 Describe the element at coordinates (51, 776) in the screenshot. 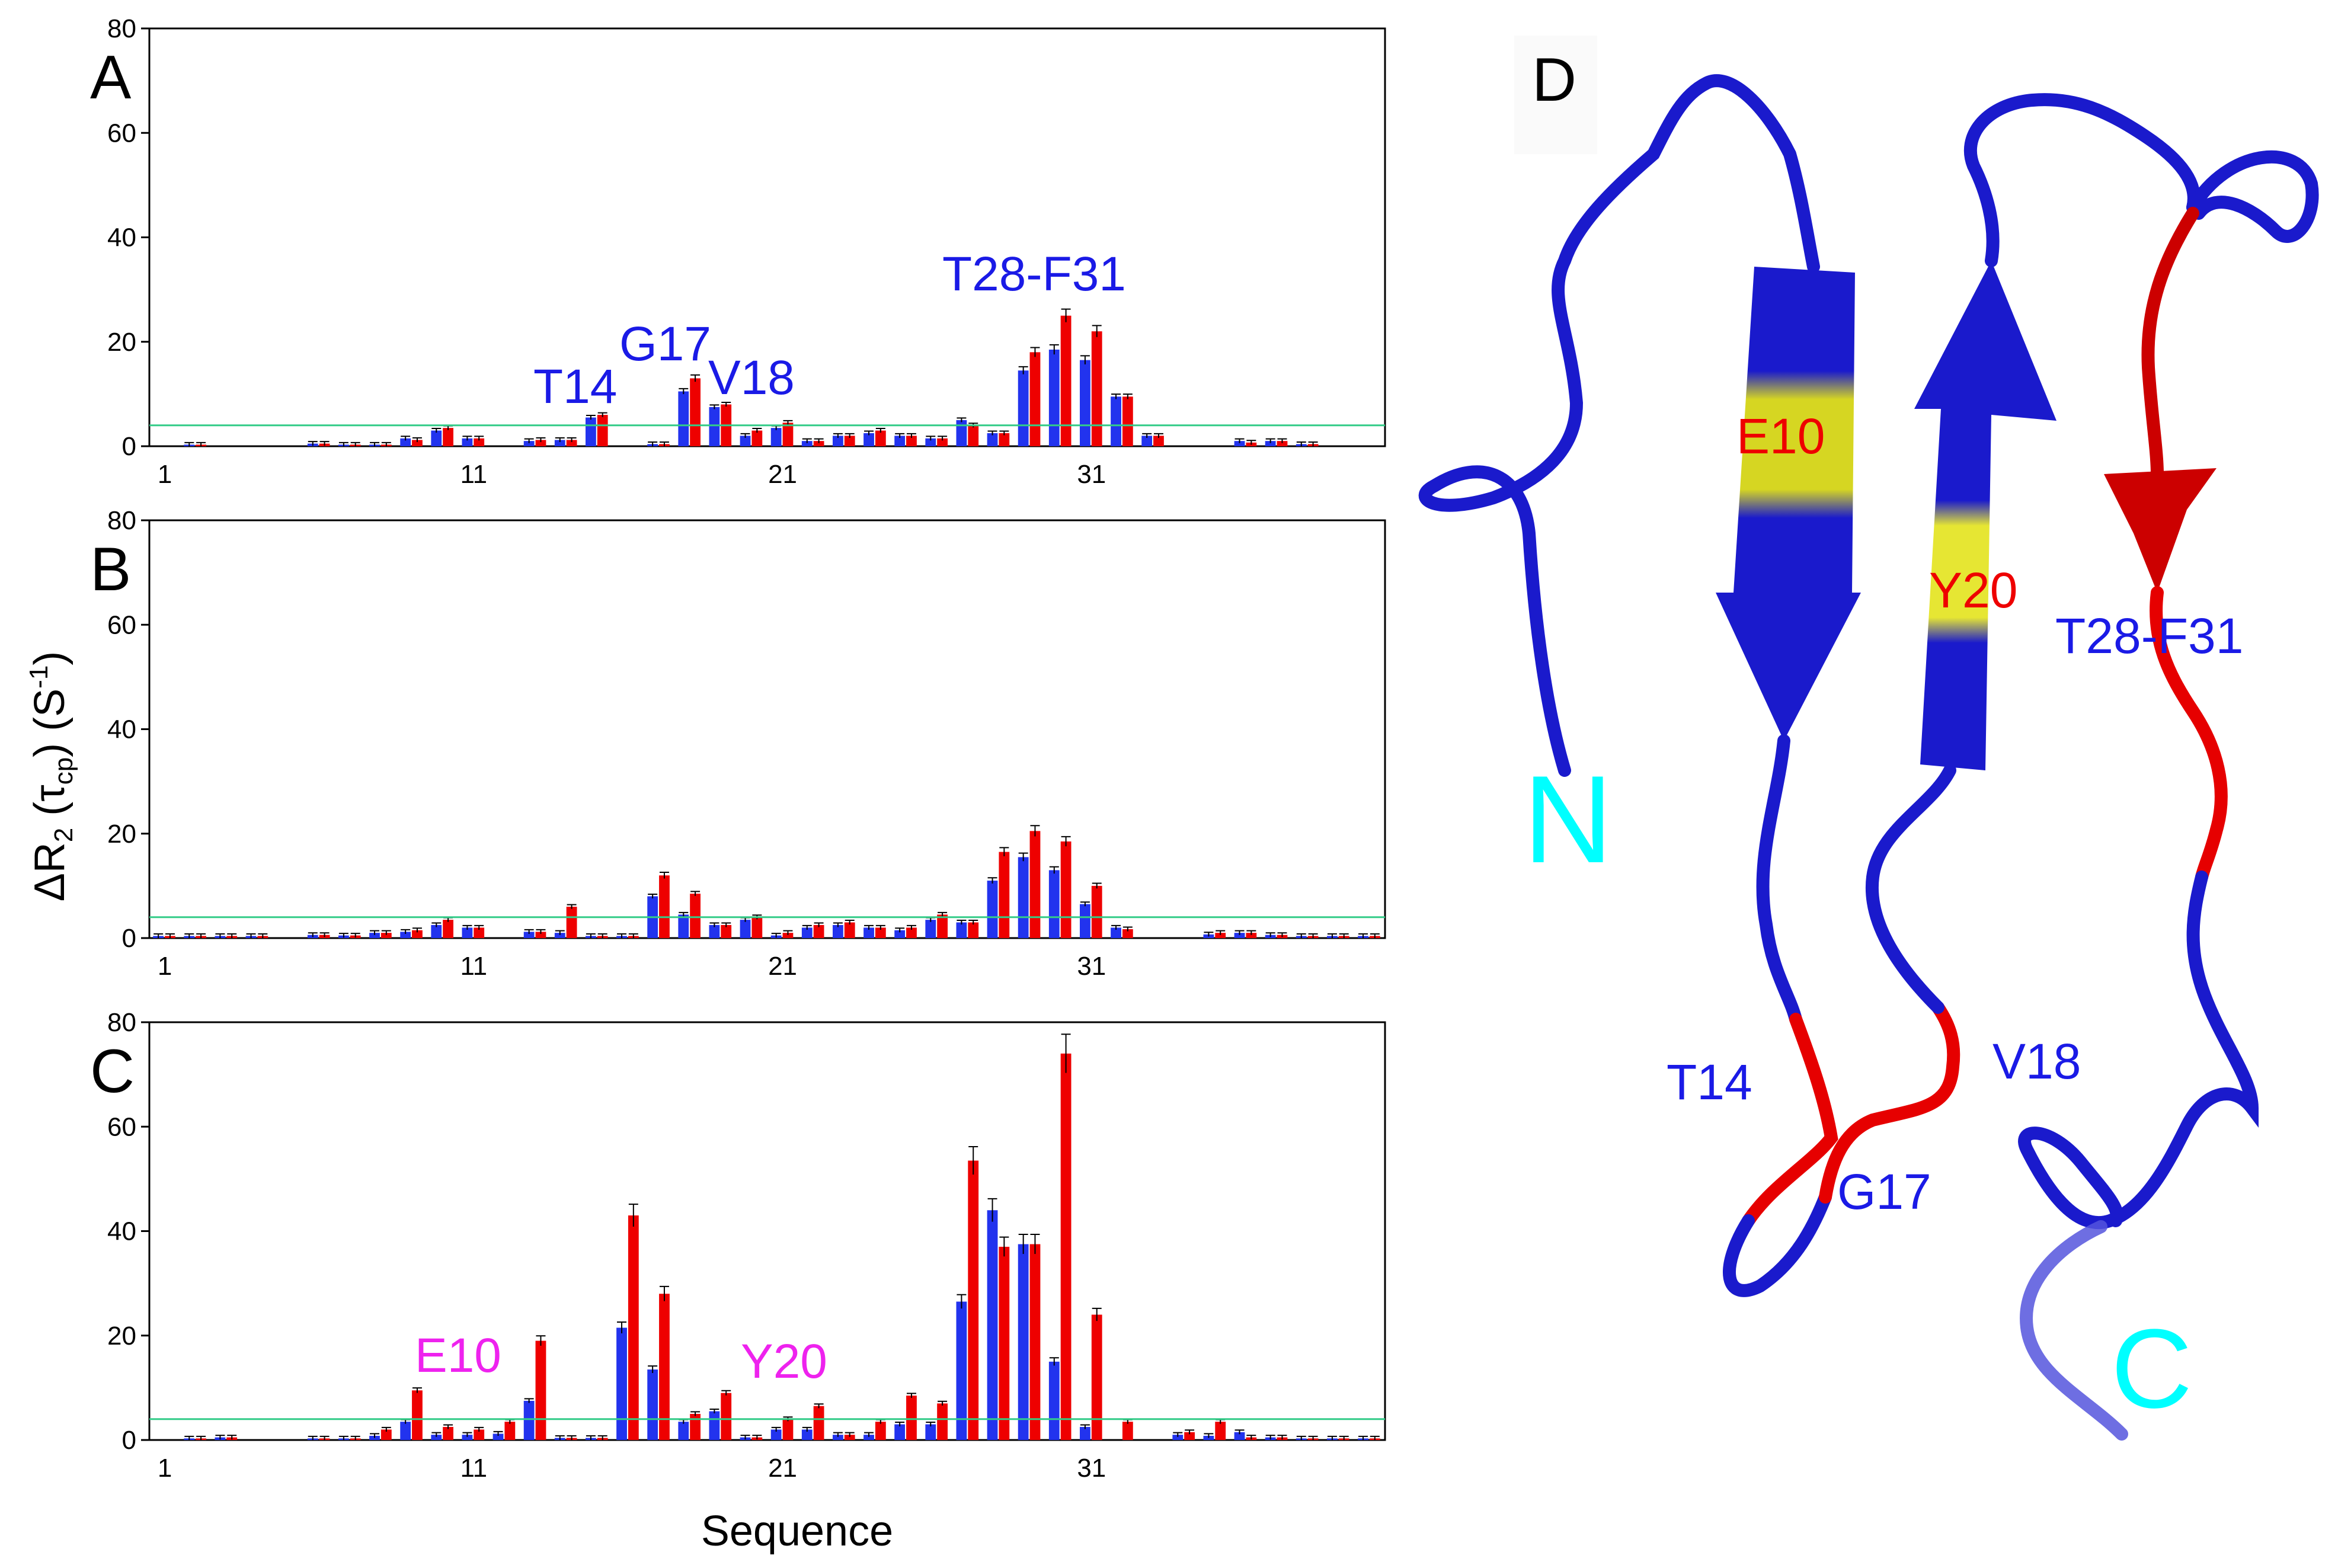

I see `y-axis-label: ΔR2 (τcp) (S-1)` at that location.